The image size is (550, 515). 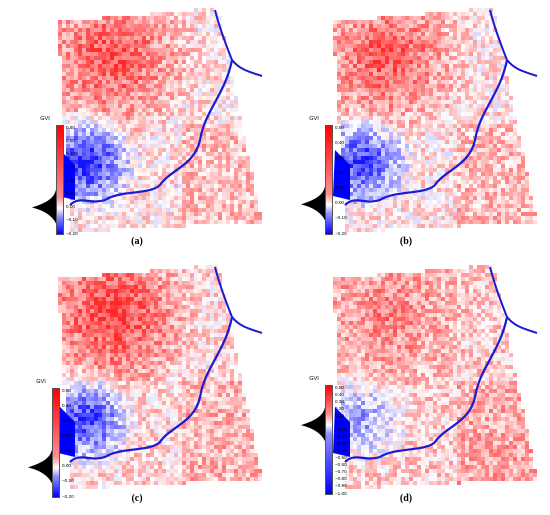 I want to click on caption-b: (b), so click(x=406, y=241).